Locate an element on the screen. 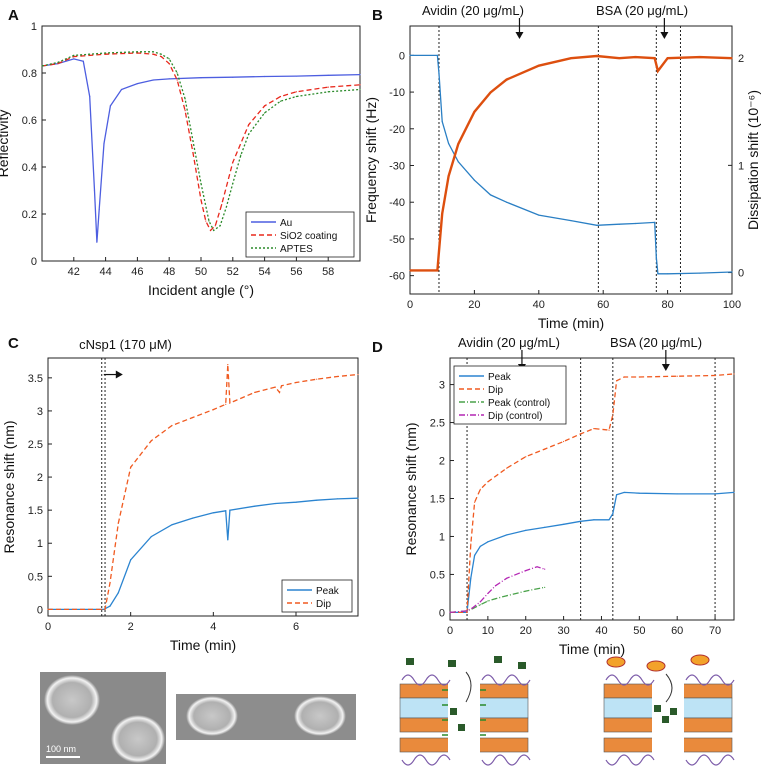  annotation-label: Avidin (20 μg/mL) is located at coordinates (509, 342).